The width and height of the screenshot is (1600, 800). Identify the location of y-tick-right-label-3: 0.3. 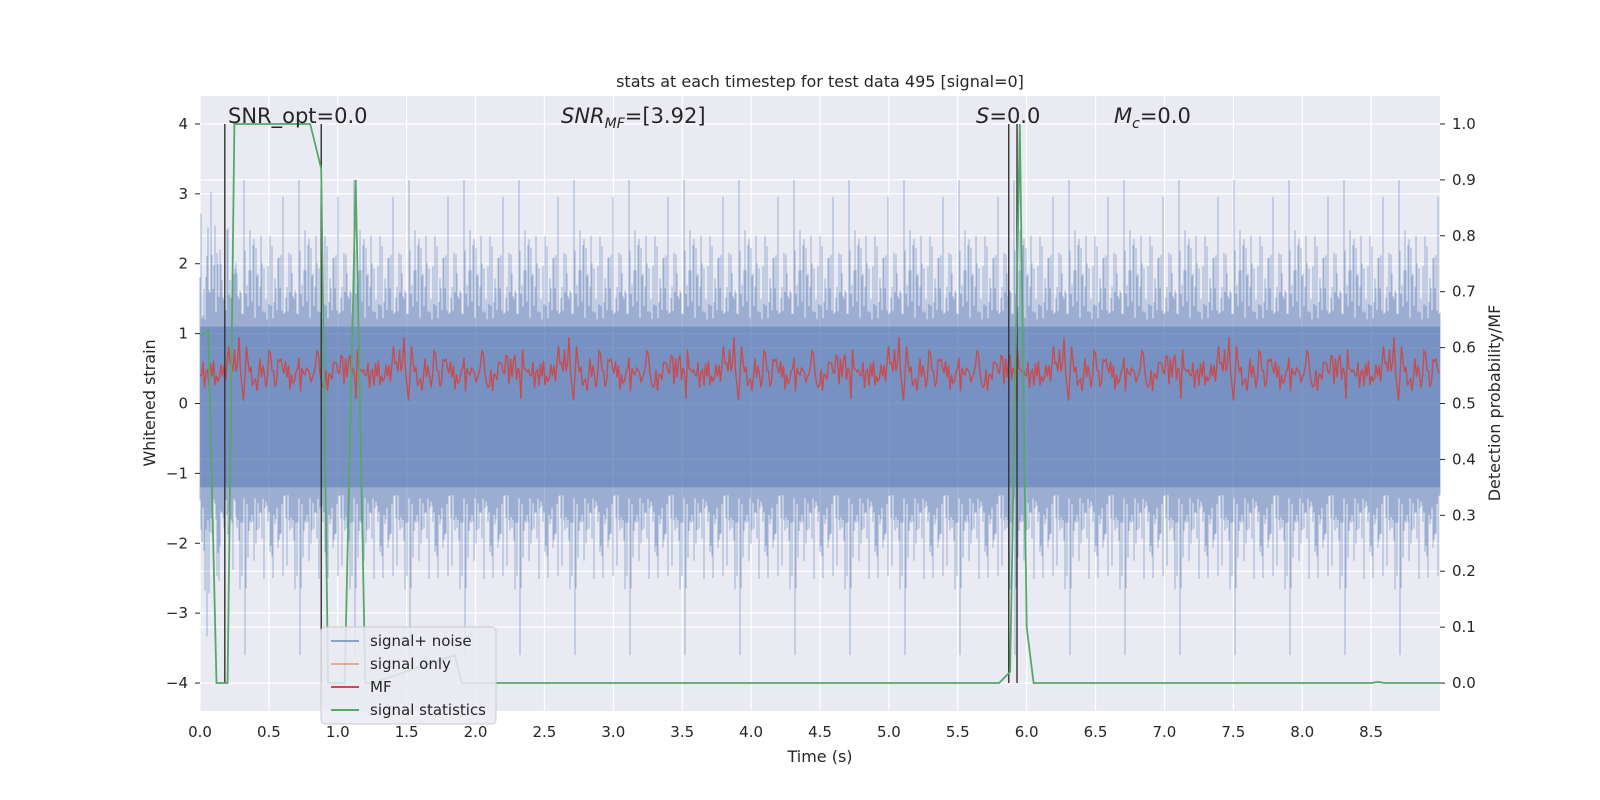
(1464, 515).